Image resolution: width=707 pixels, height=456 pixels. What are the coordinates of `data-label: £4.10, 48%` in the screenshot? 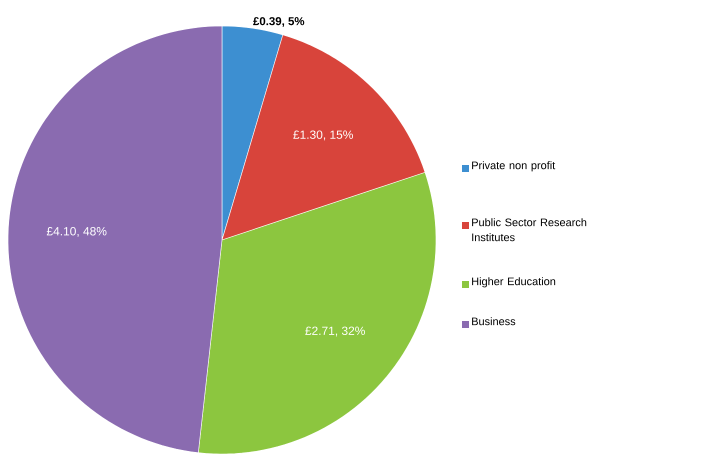 It's located at (76, 232).